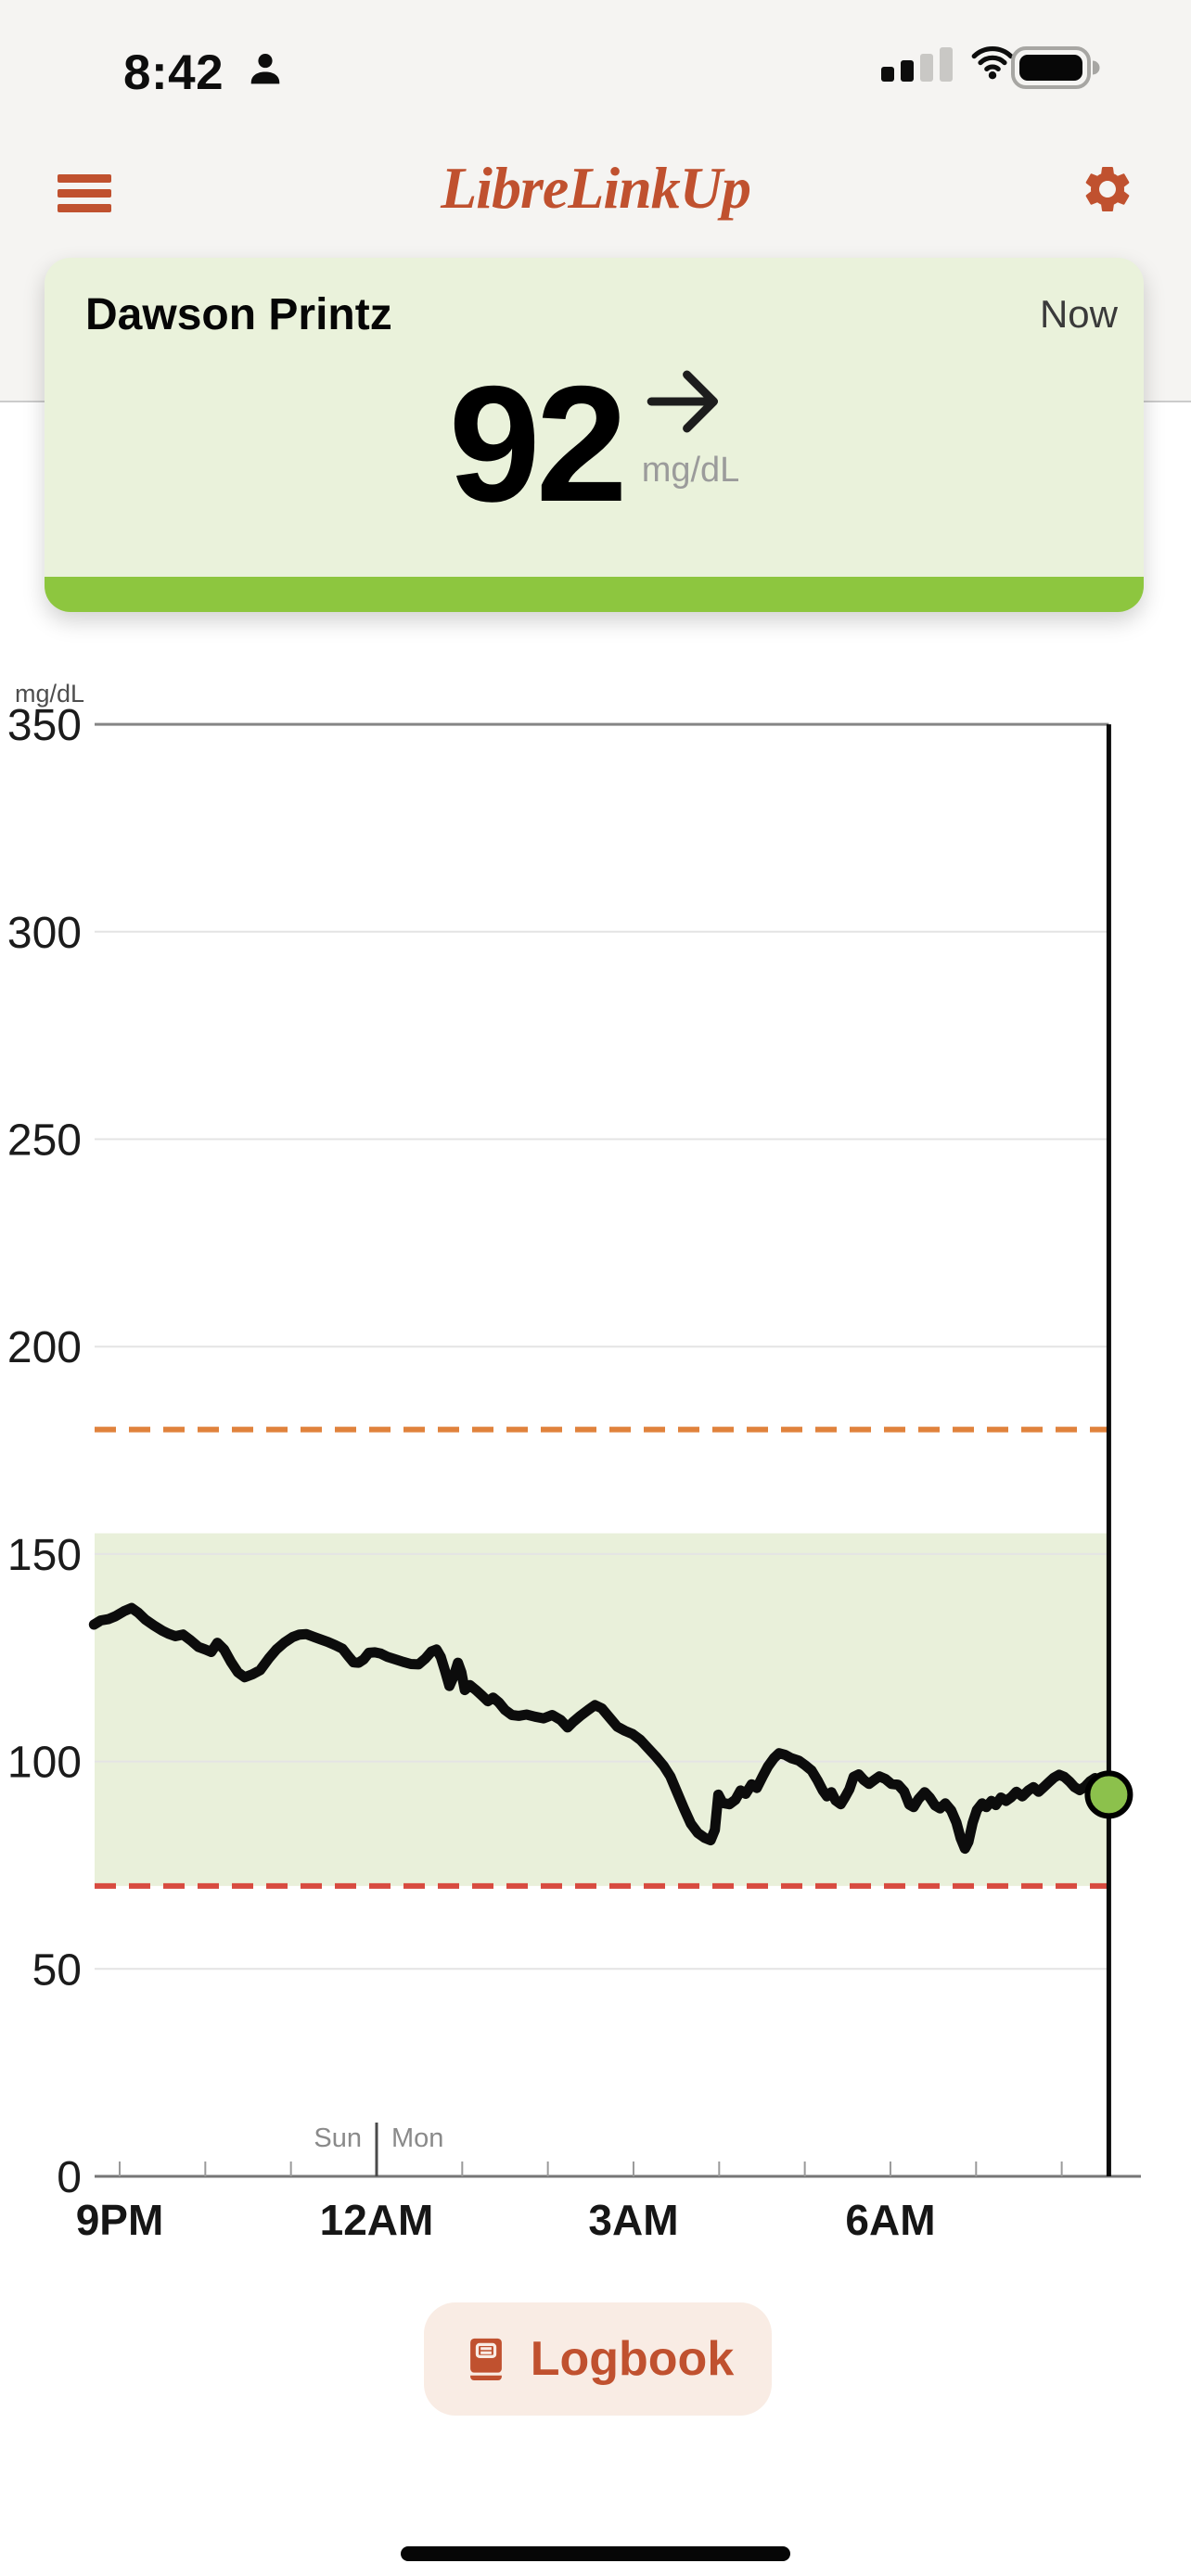  Describe the element at coordinates (992, 62) in the screenshot. I see `wifi-icon` at that location.